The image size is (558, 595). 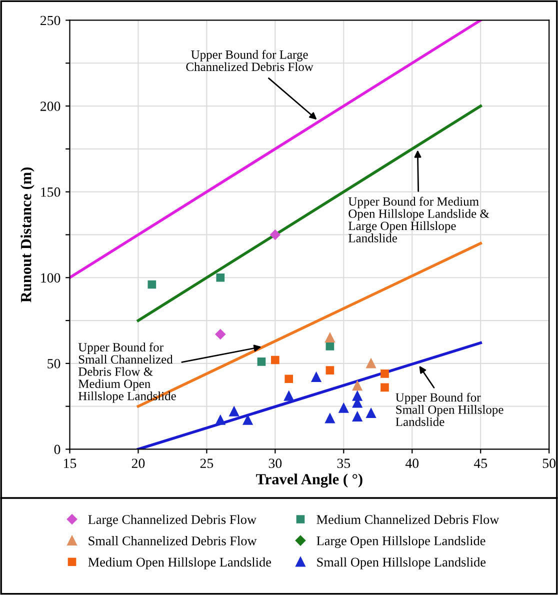 I want to click on annotation: Upper Bound for Medium Open Hillslope Landslide & Large Open Hillslope Landslide, so click(x=419, y=219).